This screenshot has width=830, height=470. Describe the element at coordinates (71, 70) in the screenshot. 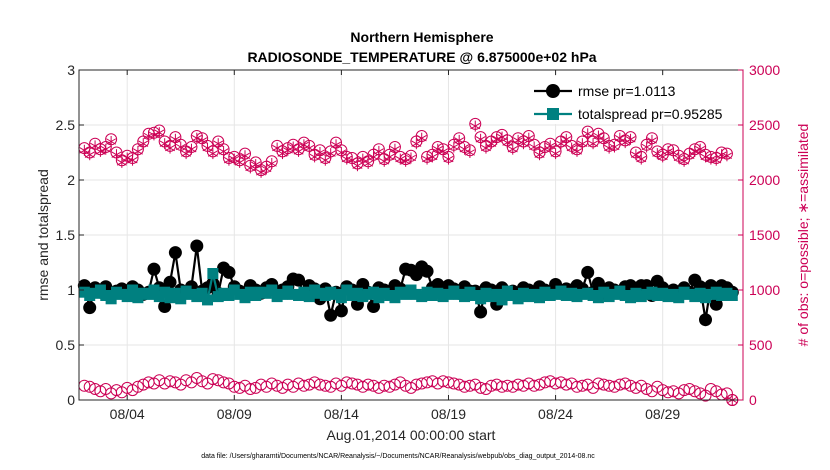

I see `y-tick-label-left: 3` at that location.